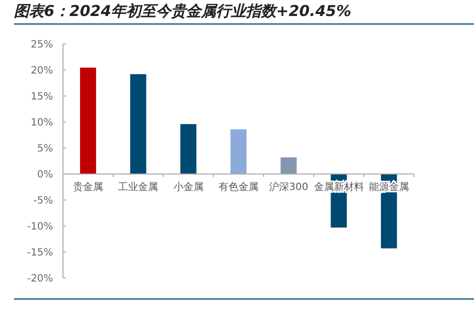 The width and height of the screenshot is (474, 321). What do you see at coordinates (41, 97) in the screenshot?
I see `y-tick-label: 15%` at bounding box center [41, 97].